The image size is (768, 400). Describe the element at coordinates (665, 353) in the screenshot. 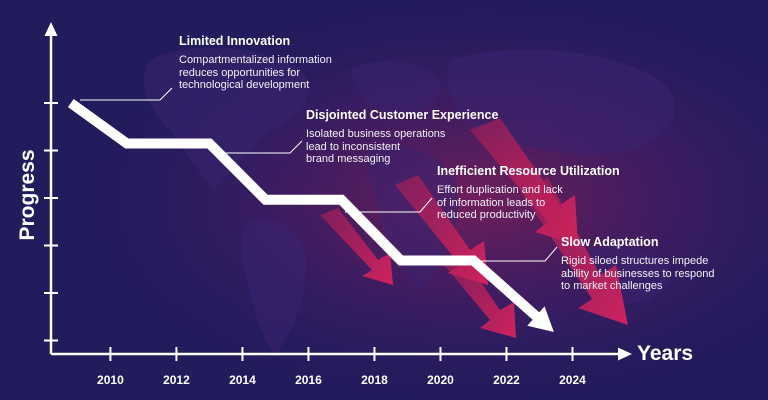

I see `x-axis-label: Years` at that location.